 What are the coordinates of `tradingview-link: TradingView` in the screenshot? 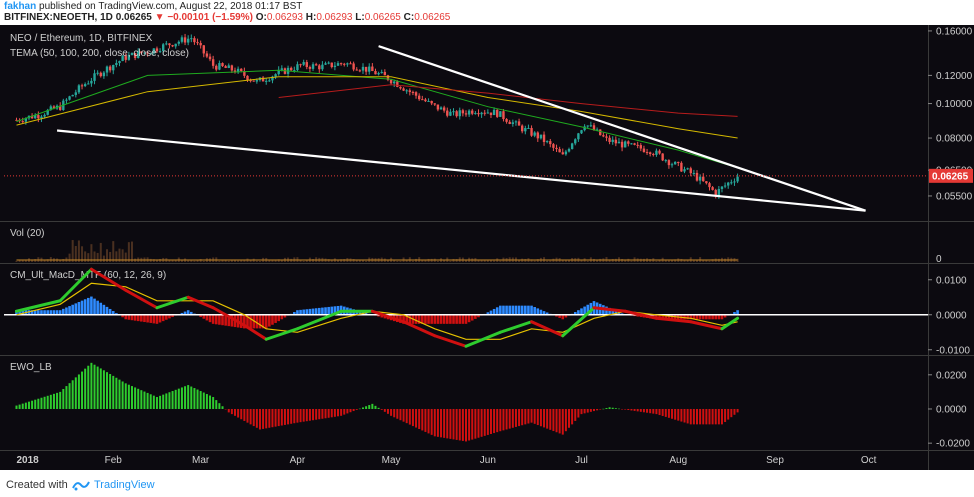 It's located at (124, 485).